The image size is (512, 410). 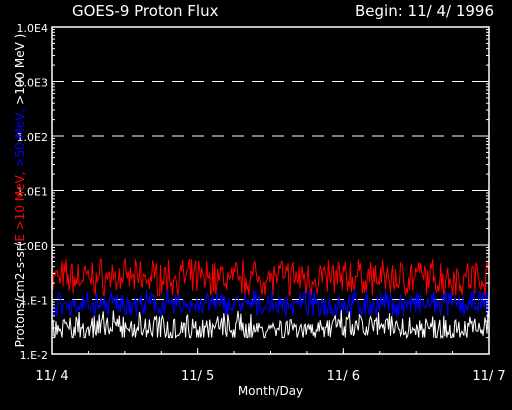 I want to click on x-tick-label: 11/ 6, so click(x=343, y=376).